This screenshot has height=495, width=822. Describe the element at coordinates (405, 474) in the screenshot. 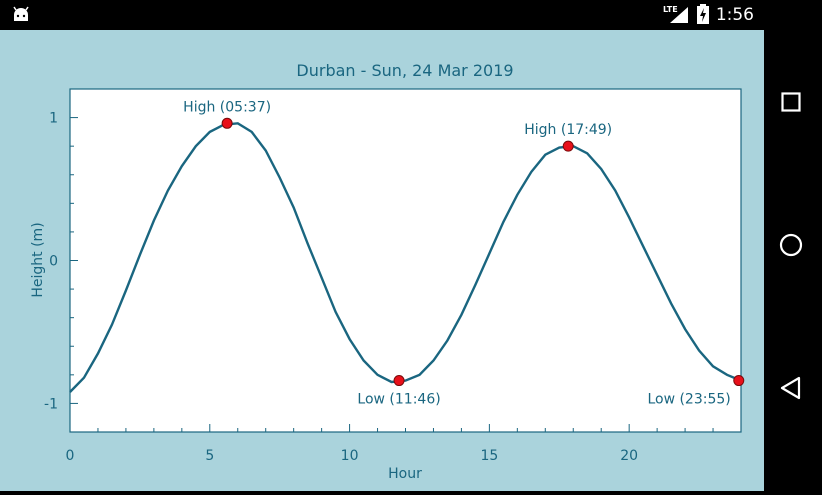

I see `x-axis-label: Hour` at that location.